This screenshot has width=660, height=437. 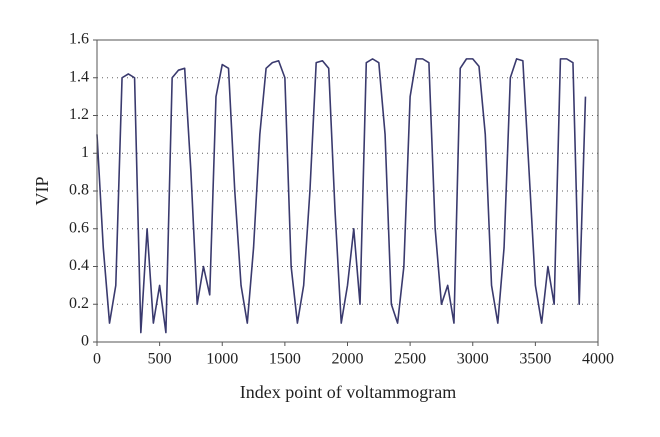 What do you see at coordinates (410, 359) in the screenshot?
I see `x-tick-label: 2500` at bounding box center [410, 359].